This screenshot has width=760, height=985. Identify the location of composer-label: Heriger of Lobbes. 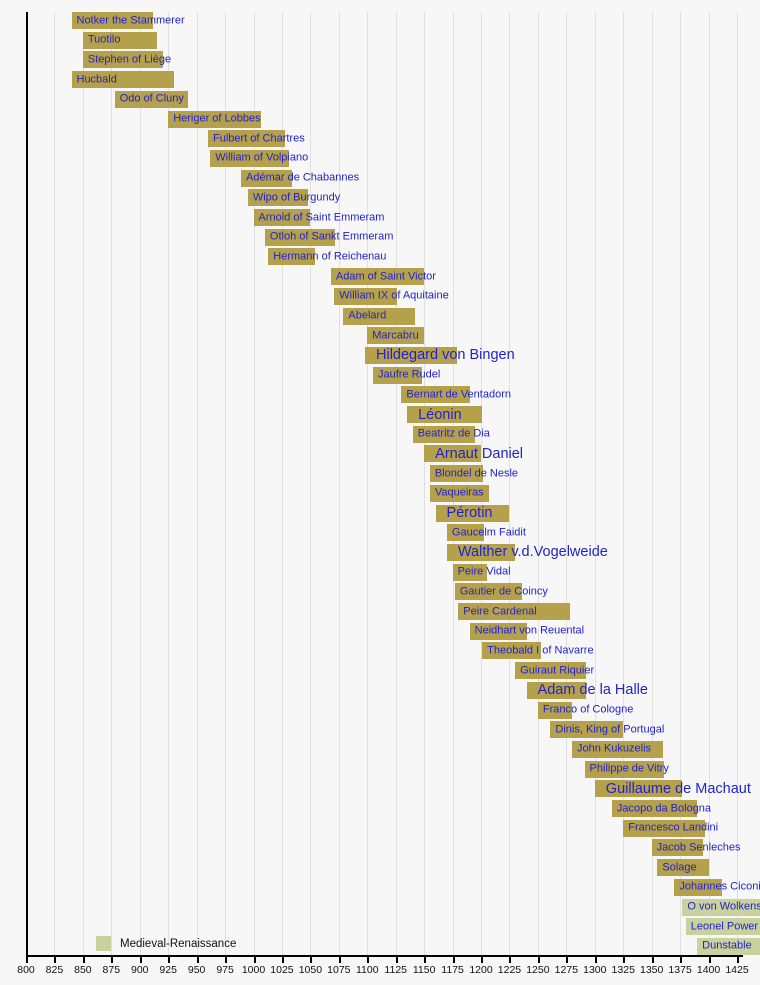
(217, 118).